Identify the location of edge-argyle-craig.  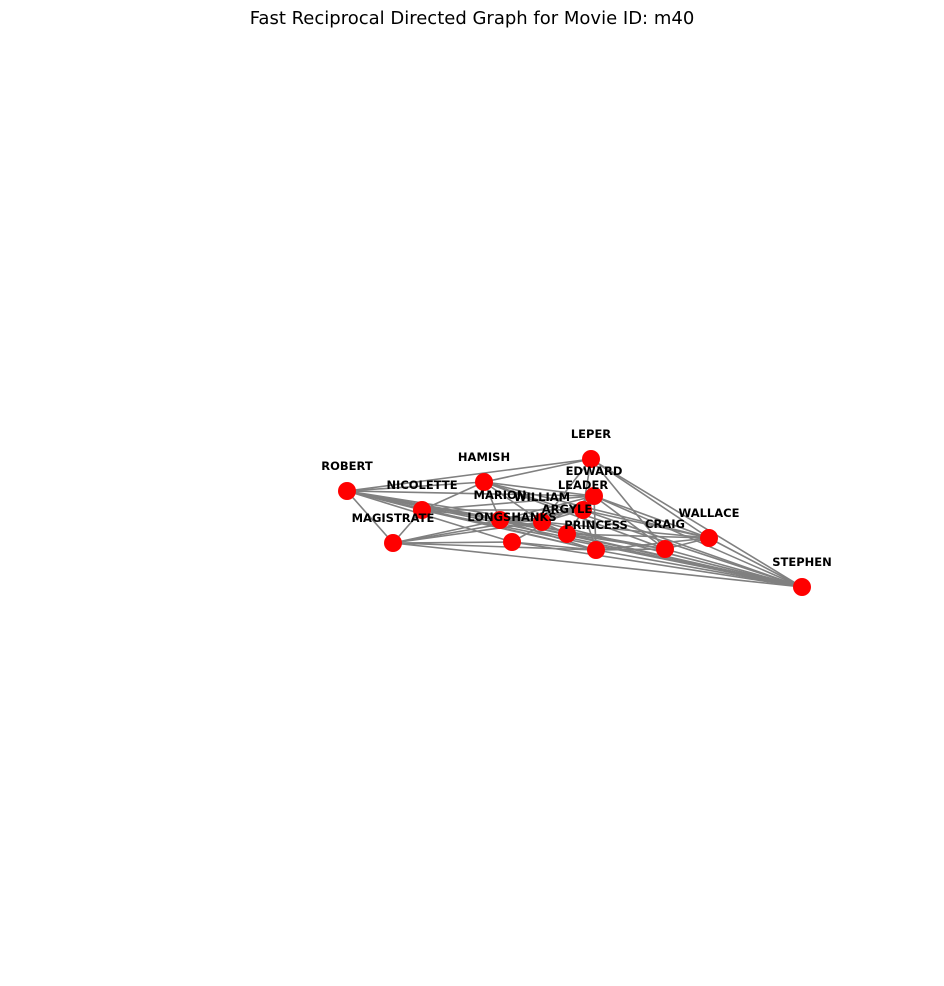
(616, 541).